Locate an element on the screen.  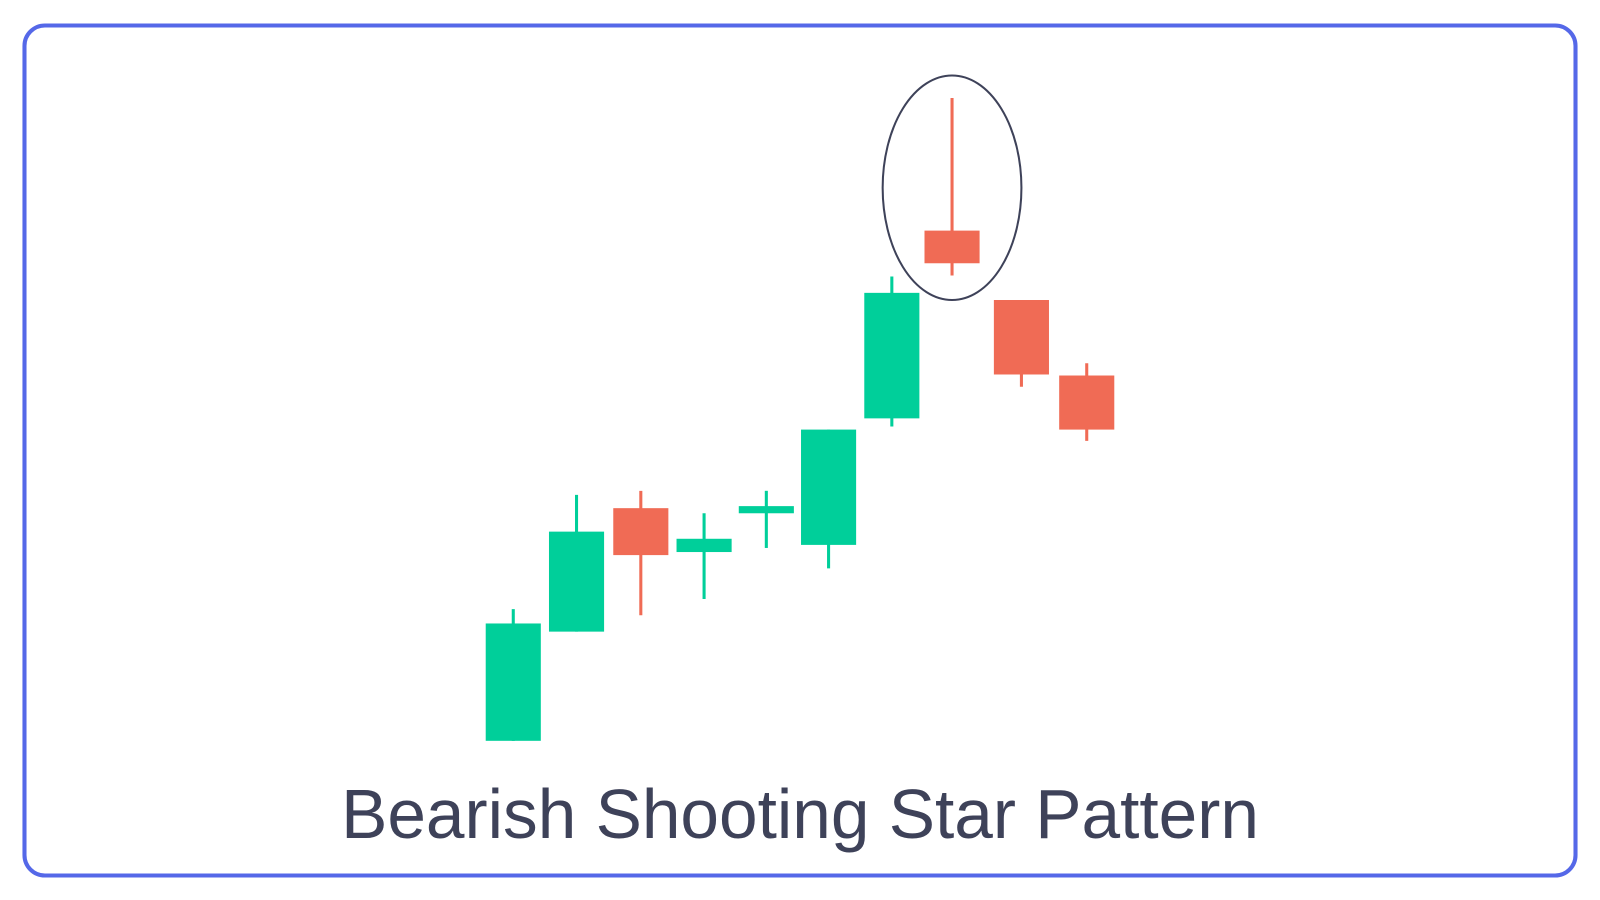
shooting-star-highlight-ellipse is located at coordinates (952, 188).